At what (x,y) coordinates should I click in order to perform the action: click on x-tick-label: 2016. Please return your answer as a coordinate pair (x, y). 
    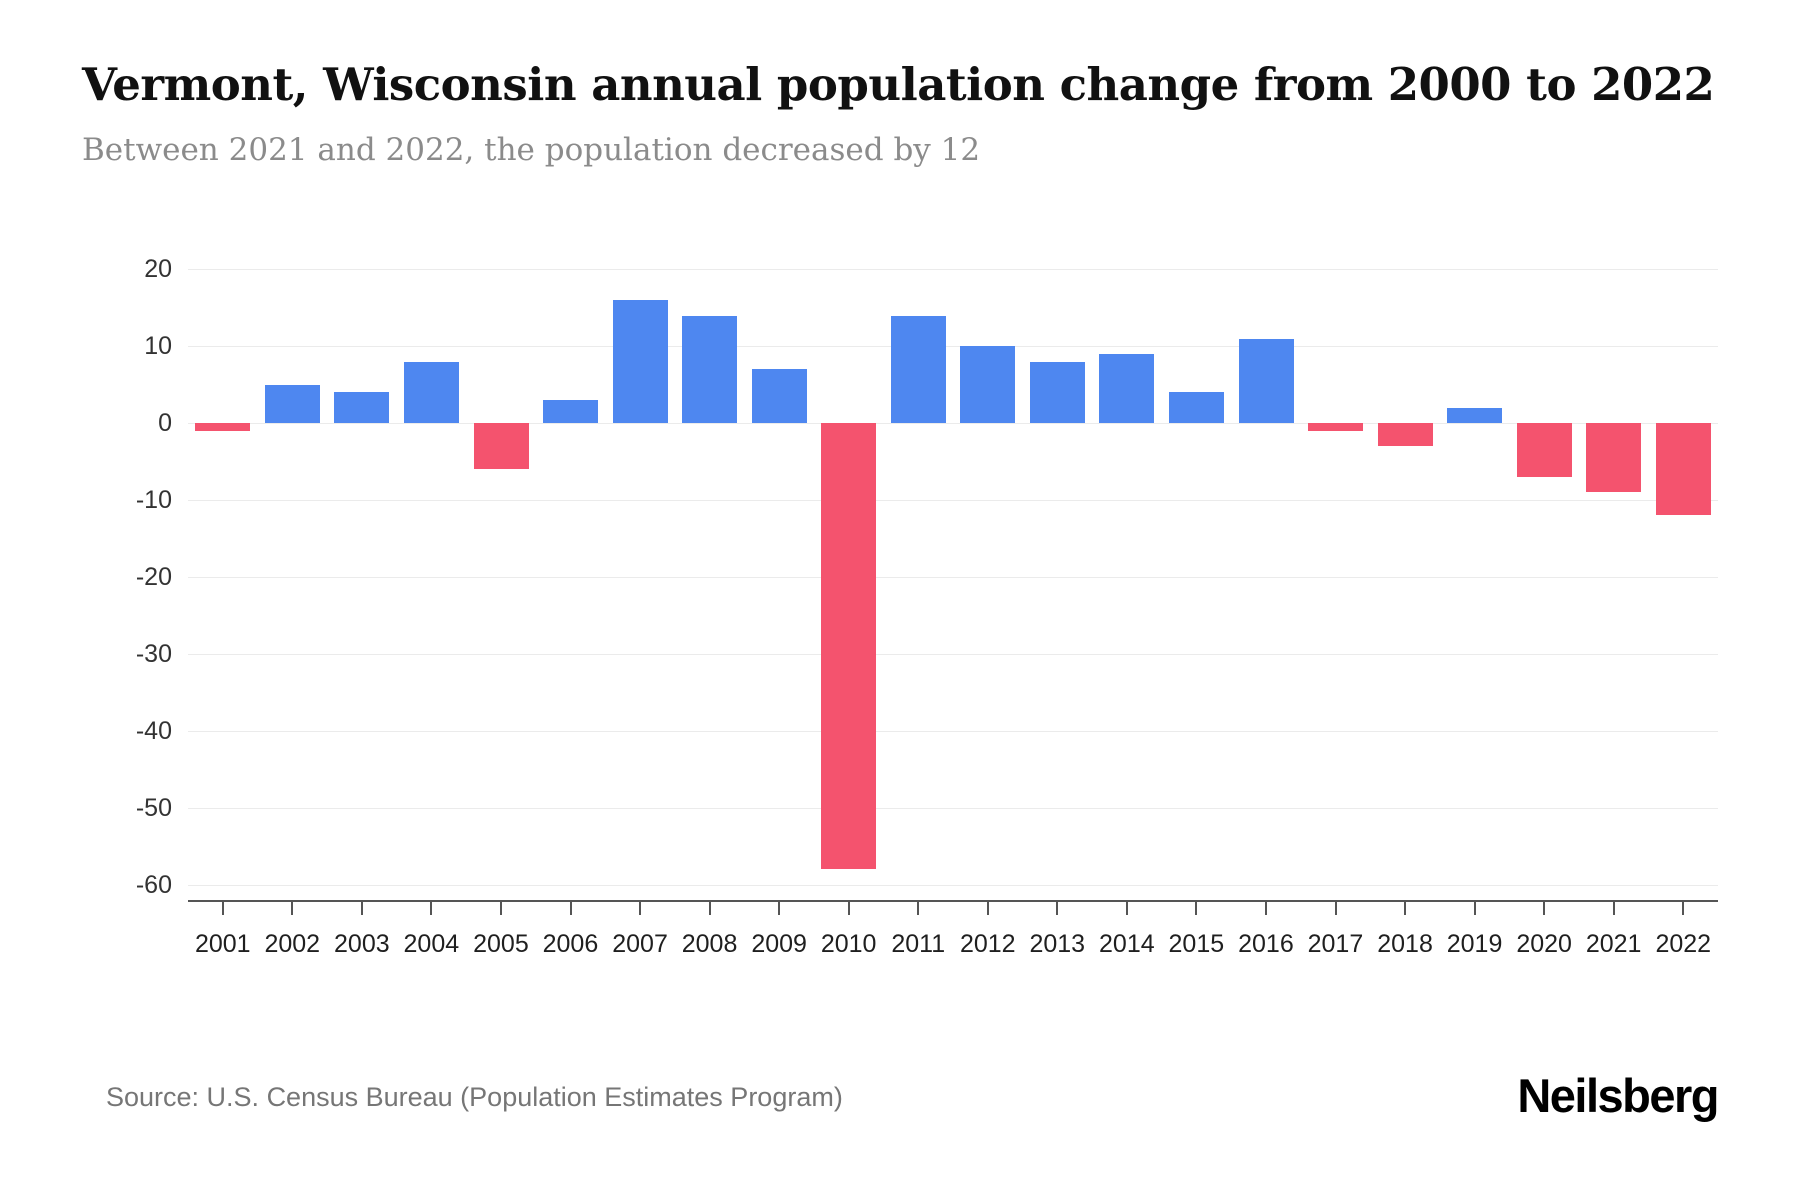
    Looking at the image, I should click on (1266, 944).